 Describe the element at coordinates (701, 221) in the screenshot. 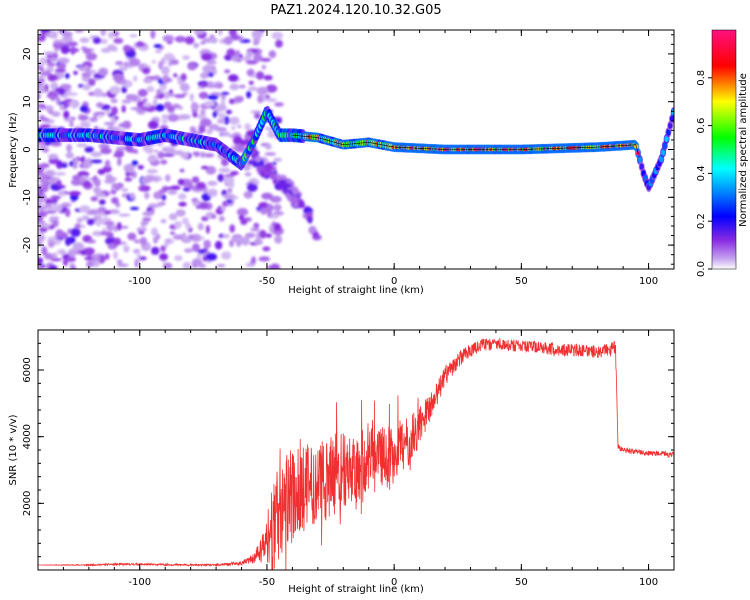

I see `colorbar-tick-label: 0.2` at that location.